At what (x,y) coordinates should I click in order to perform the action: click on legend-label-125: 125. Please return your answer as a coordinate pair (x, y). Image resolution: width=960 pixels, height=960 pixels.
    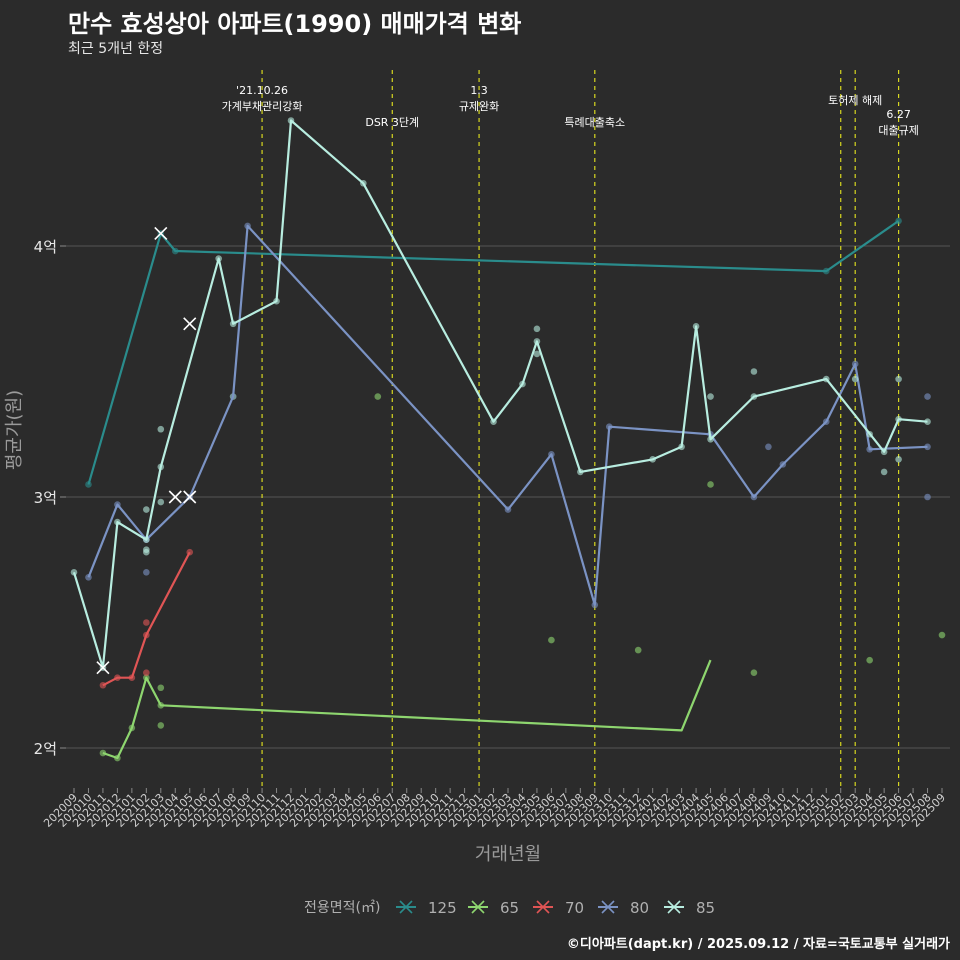
    Looking at the image, I should click on (442, 908).